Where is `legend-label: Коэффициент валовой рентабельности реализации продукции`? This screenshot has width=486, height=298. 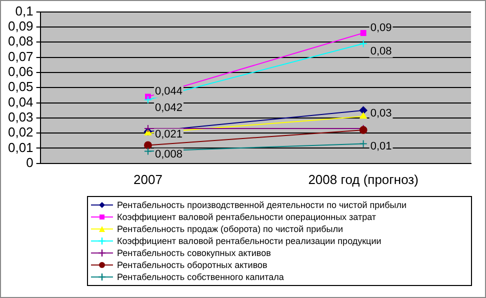
legend-label: Коэффициент валовой рентабельности реализации продукции is located at coordinates (249, 241).